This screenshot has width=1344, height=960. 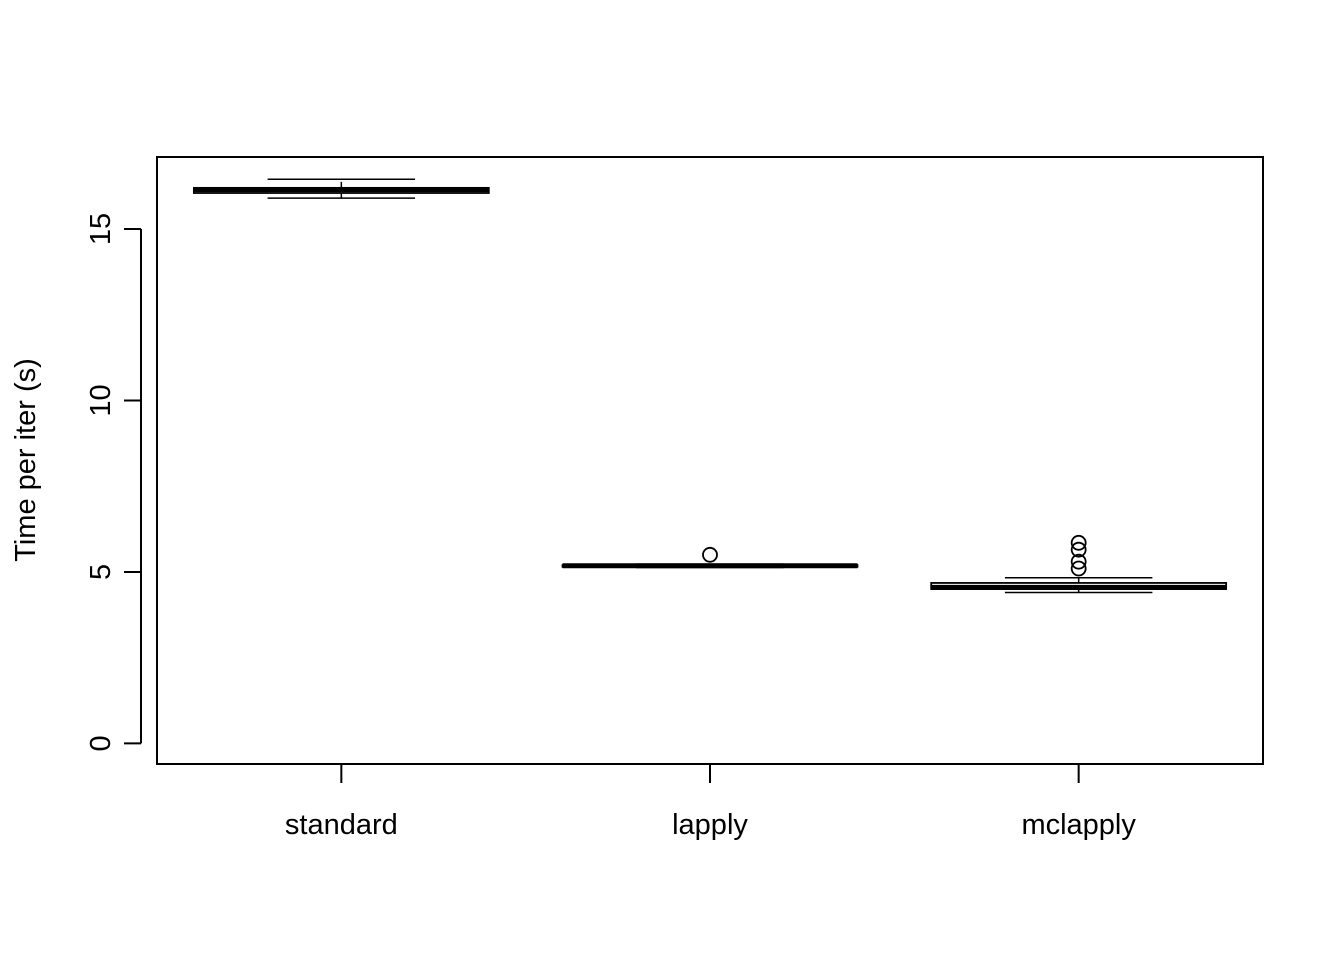 What do you see at coordinates (101, 400) in the screenshot?
I see `y-tick-label: 10` at bounding box center [101, 400].